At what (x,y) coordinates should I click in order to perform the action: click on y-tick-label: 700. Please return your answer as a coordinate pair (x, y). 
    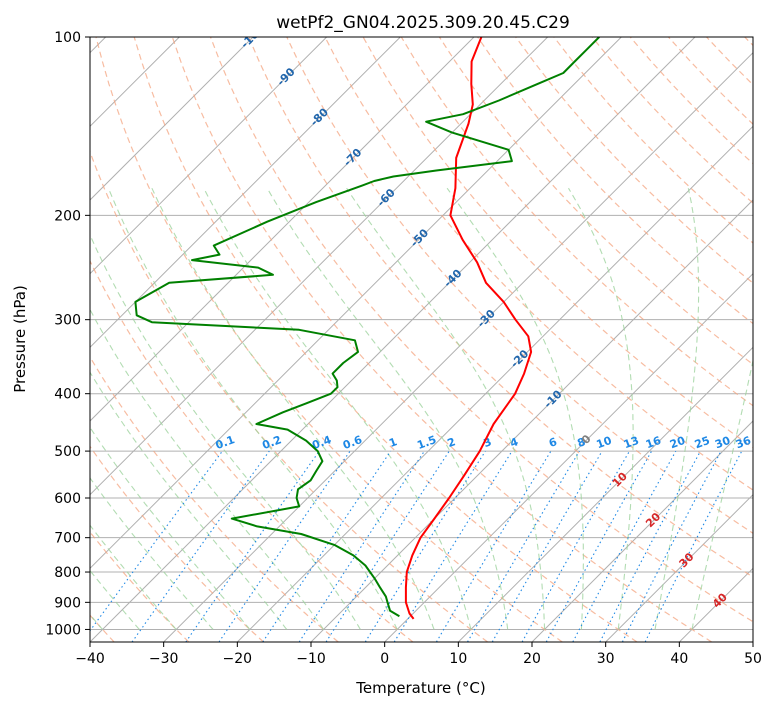
    Looking at the image, I should click on (67, 539).